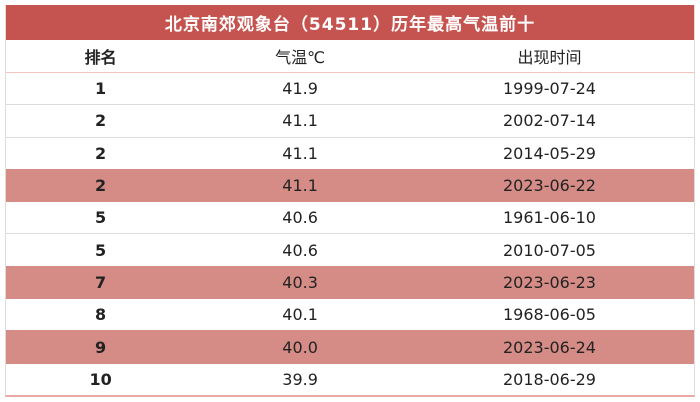 The image size is (700, 402). I want to click on table-row: 8 40.1 1968-06-05, so click(350, 314).